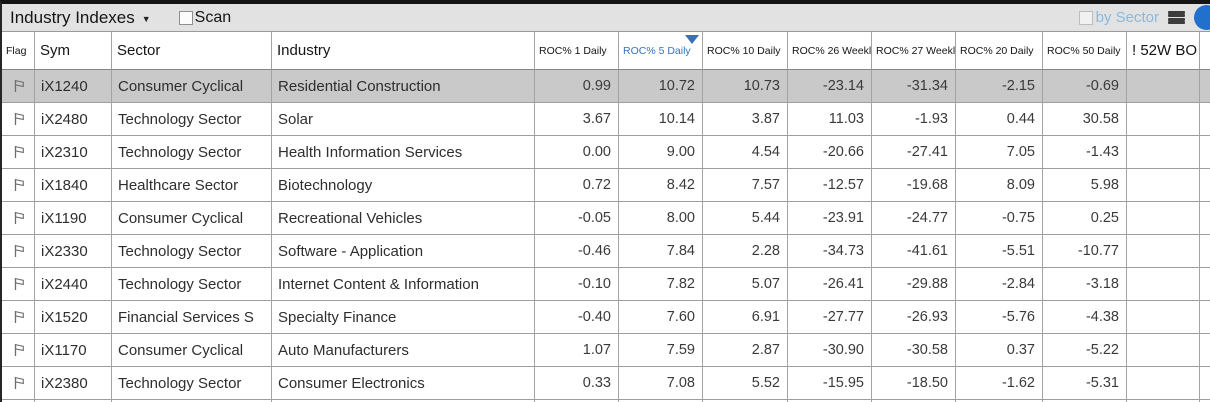 The width and height of the screenshot is (1210, 402). What do you see at coordinates (661, 185) in the screenshot?
I see `value-cell: 8.42` at bounding box center [661, 185].